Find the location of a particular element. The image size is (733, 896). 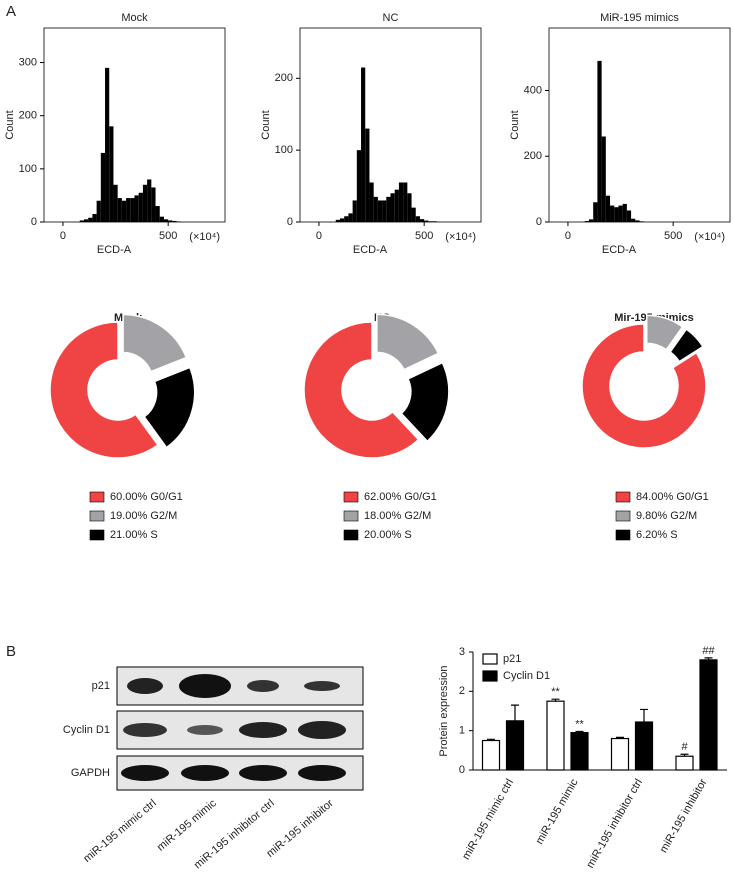

chart-title: Mock is located at coordinates (134, 18).